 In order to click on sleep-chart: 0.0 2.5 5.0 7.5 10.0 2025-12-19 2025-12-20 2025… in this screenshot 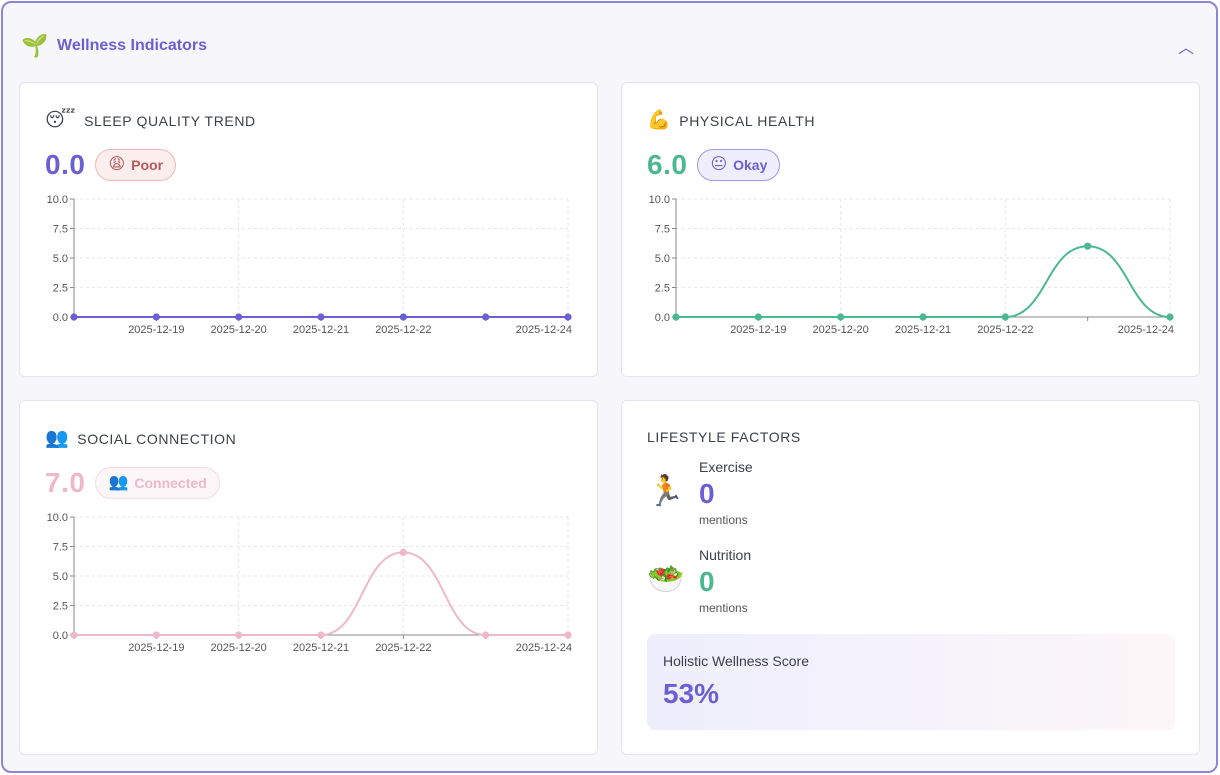, I will do `click(309, 265)`.